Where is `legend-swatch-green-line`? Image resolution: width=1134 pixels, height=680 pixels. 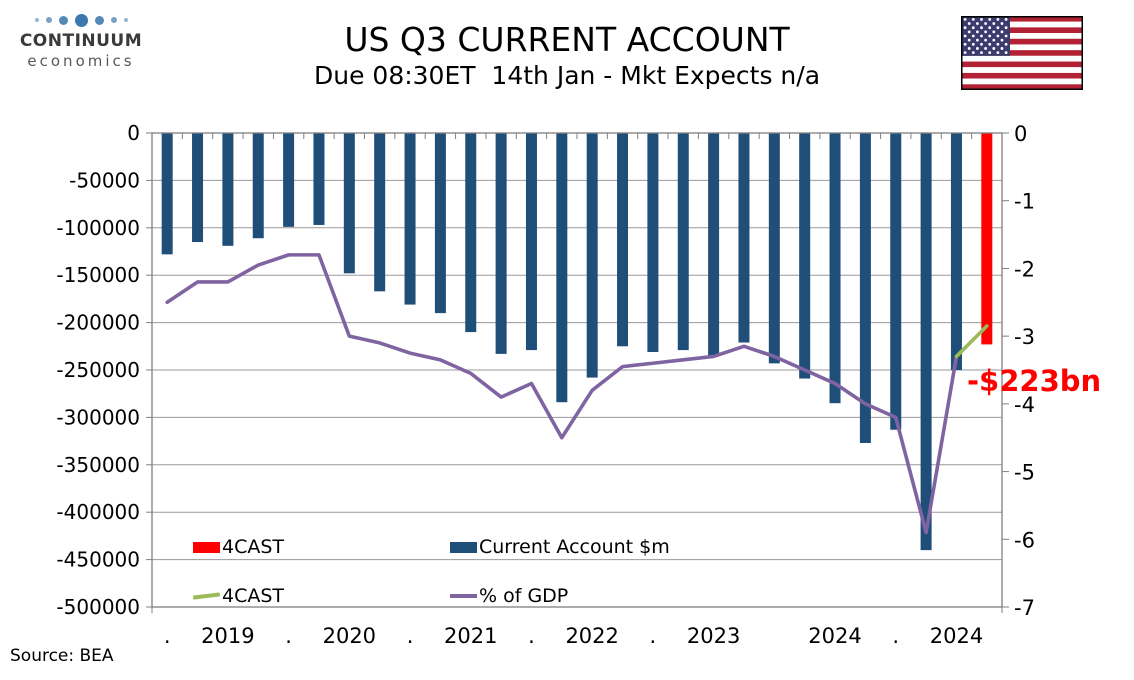
legend-swatch-green-line is located at coordinates (206, 596).